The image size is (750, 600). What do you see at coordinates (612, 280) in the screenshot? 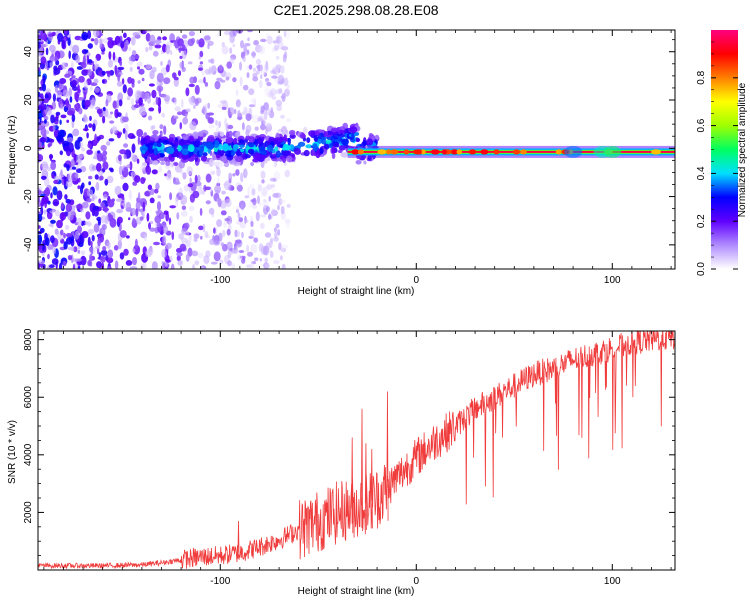
I see `spectrogram-xtick-label: 100` at bounding box center [612, 280].